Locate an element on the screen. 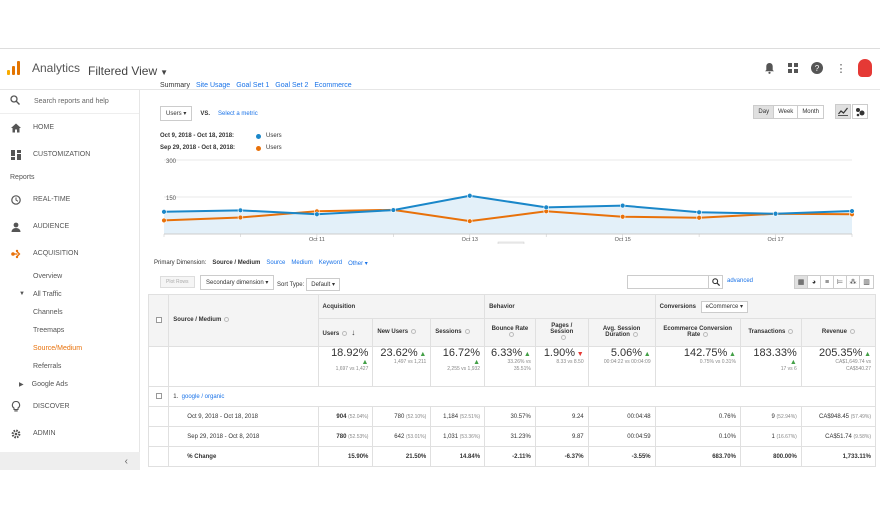 The image size is (880, 520). sidebar-item-label: ADMIN is located at coordinates (44, 433).